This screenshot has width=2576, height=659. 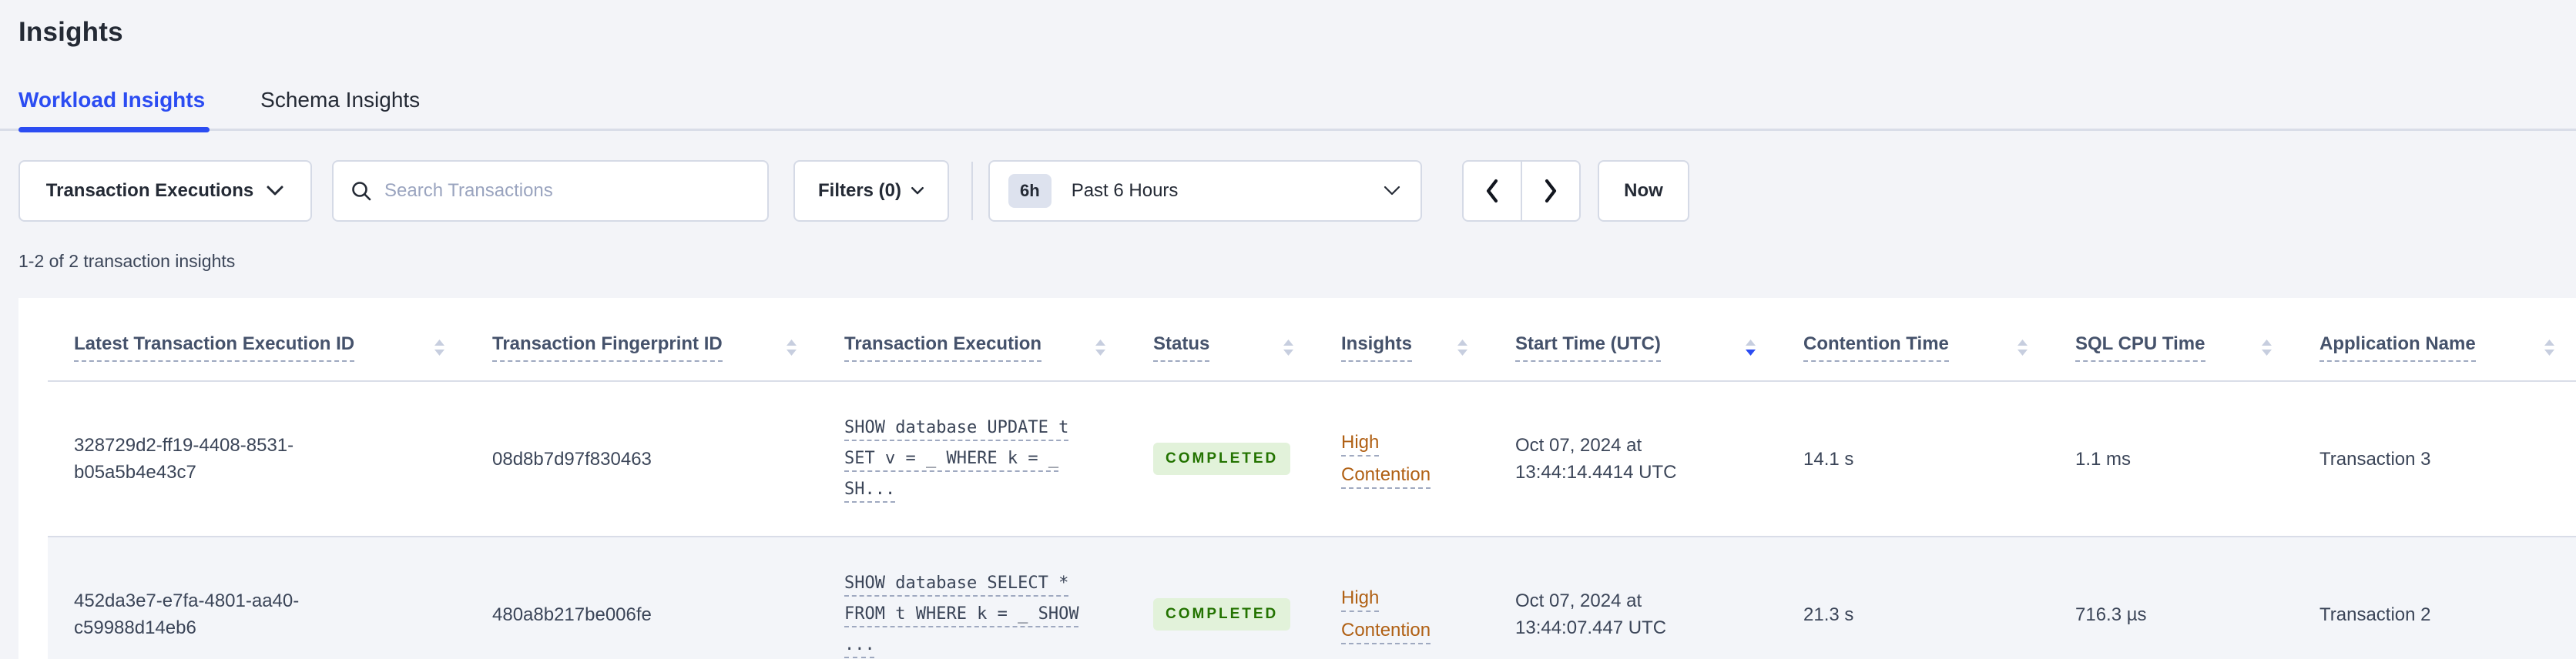 I want to click on cell-execution-id: 328729d2-ff19-4408-8531- b05a5b4e43c7, so click(x=184, y=459).